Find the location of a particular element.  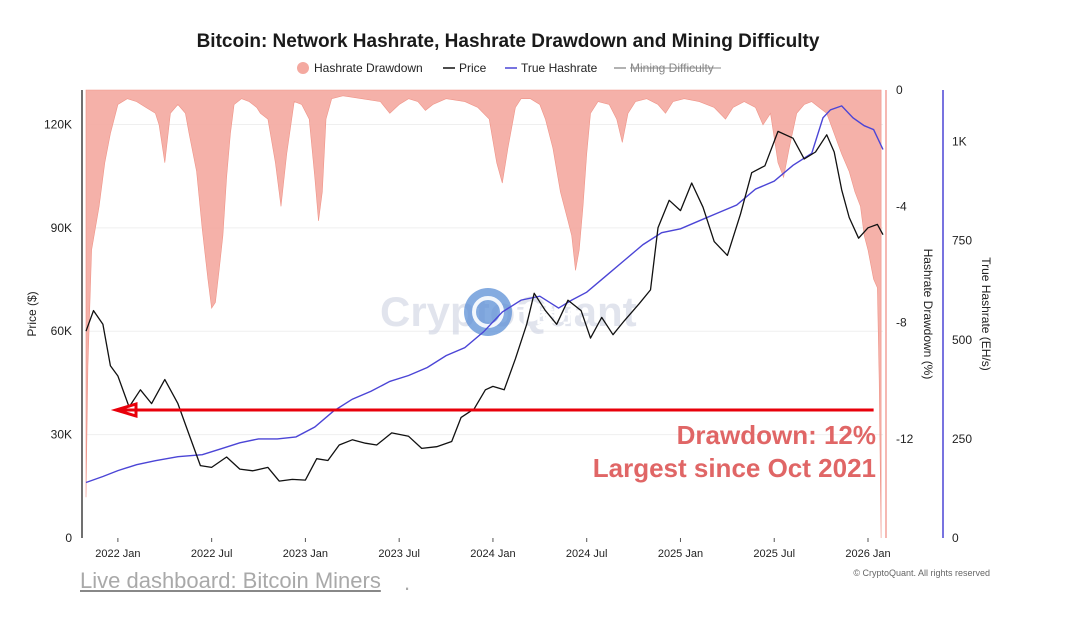

drawdown-tick-label: -4 is located at coordinates (901, 206).